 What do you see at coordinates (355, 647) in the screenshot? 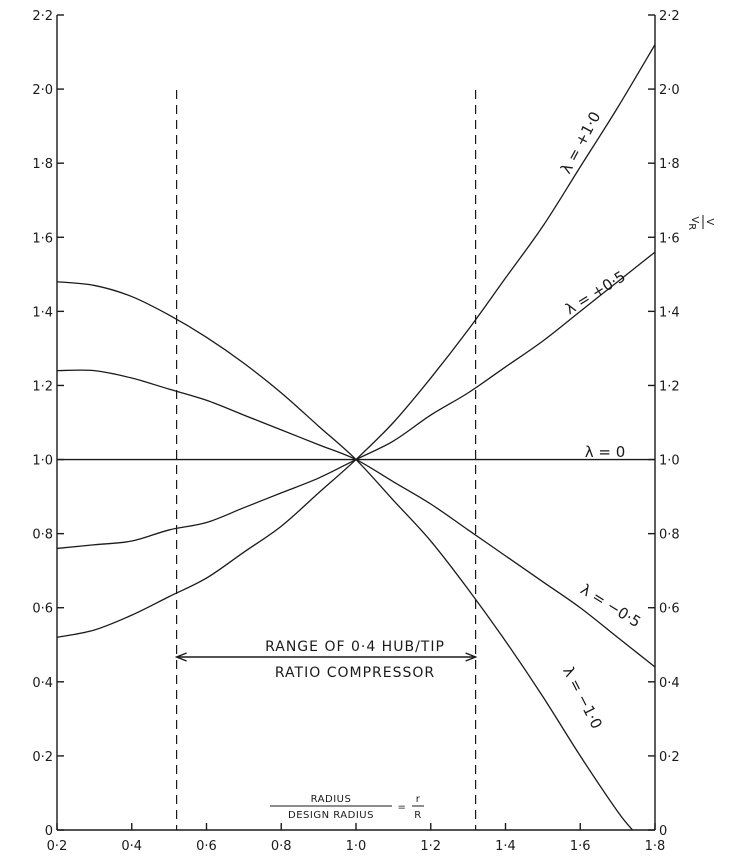
I see `range-annotation-line1: RANGE OF 0·4 HUB/TIP` at bounding box center [355, 647].